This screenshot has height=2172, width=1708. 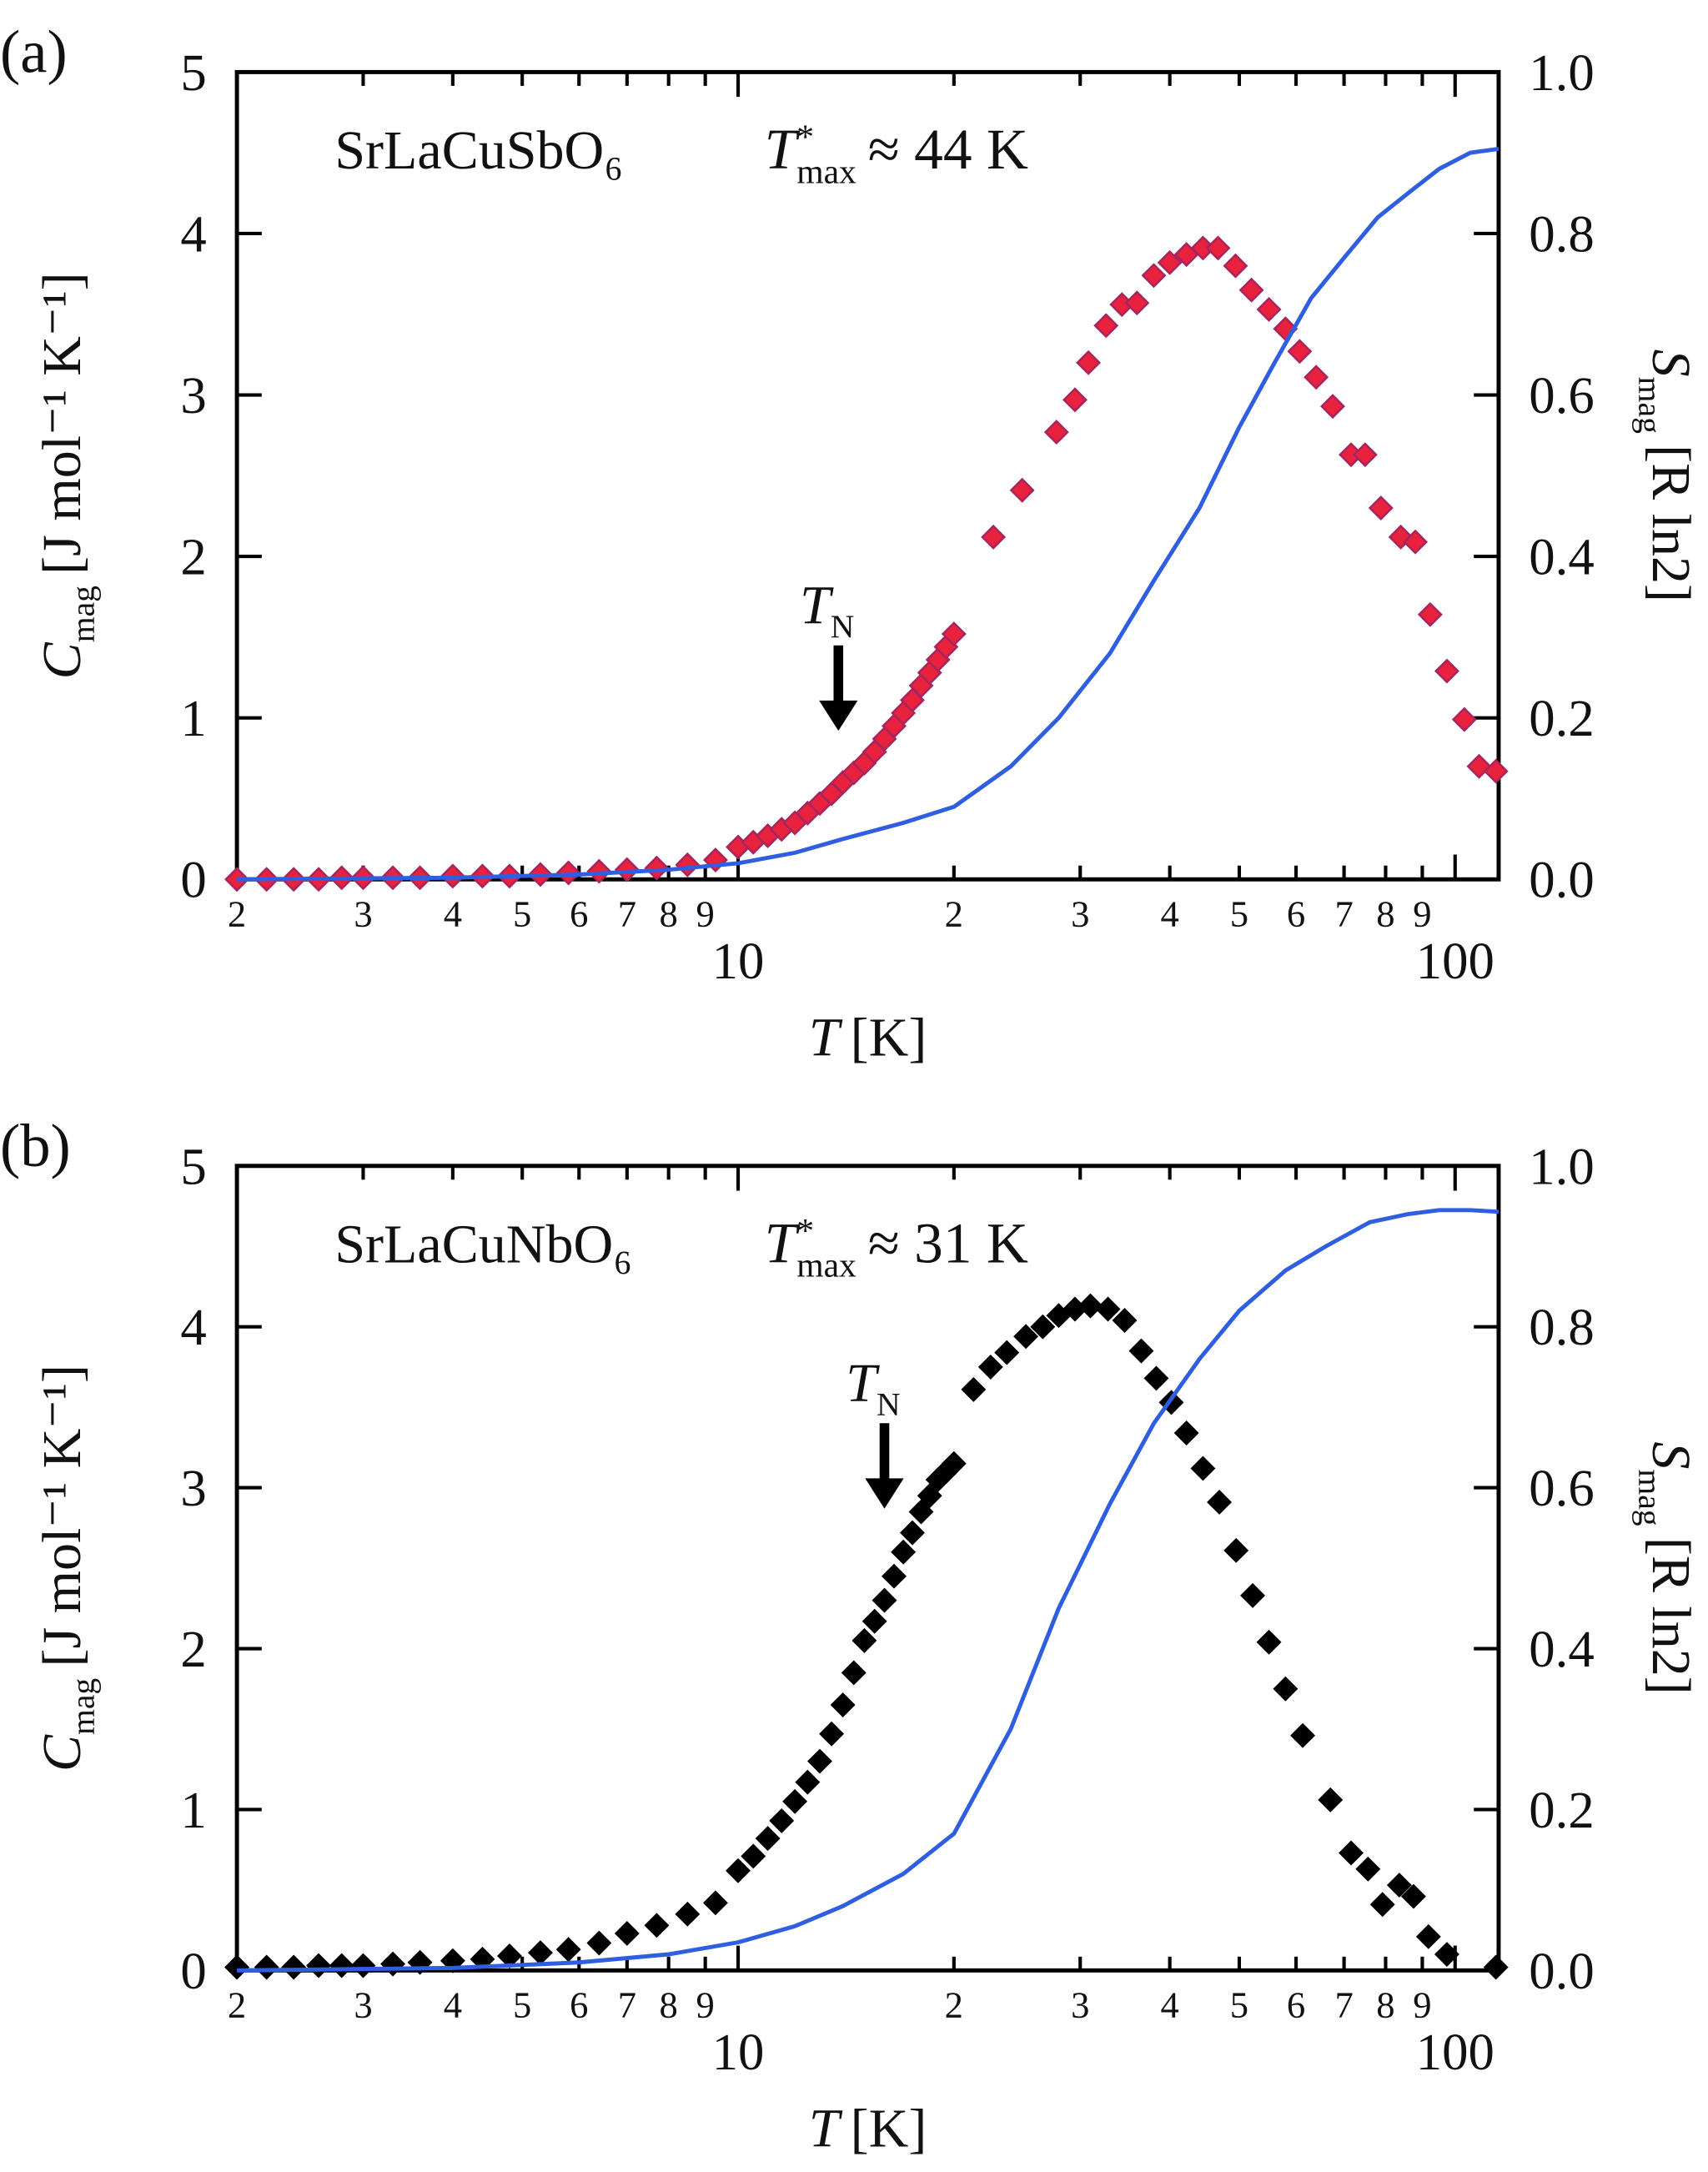 What do you see at coordinates (82, 614) in the screenshot?
I see `y-axis-label-sub: mag` at bounding box center [82, 614].